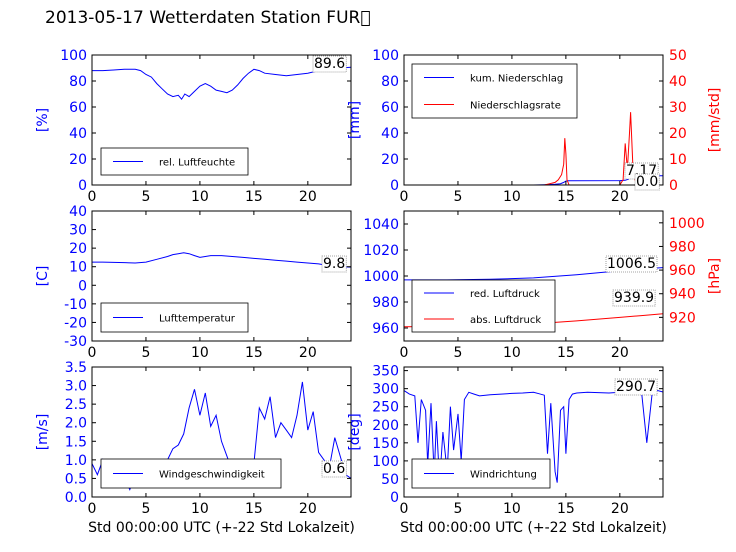  What do you see at coordinates (533, 148) in the screenshot?
I see `precip-series-1-line` at bounding box center [533, 148].